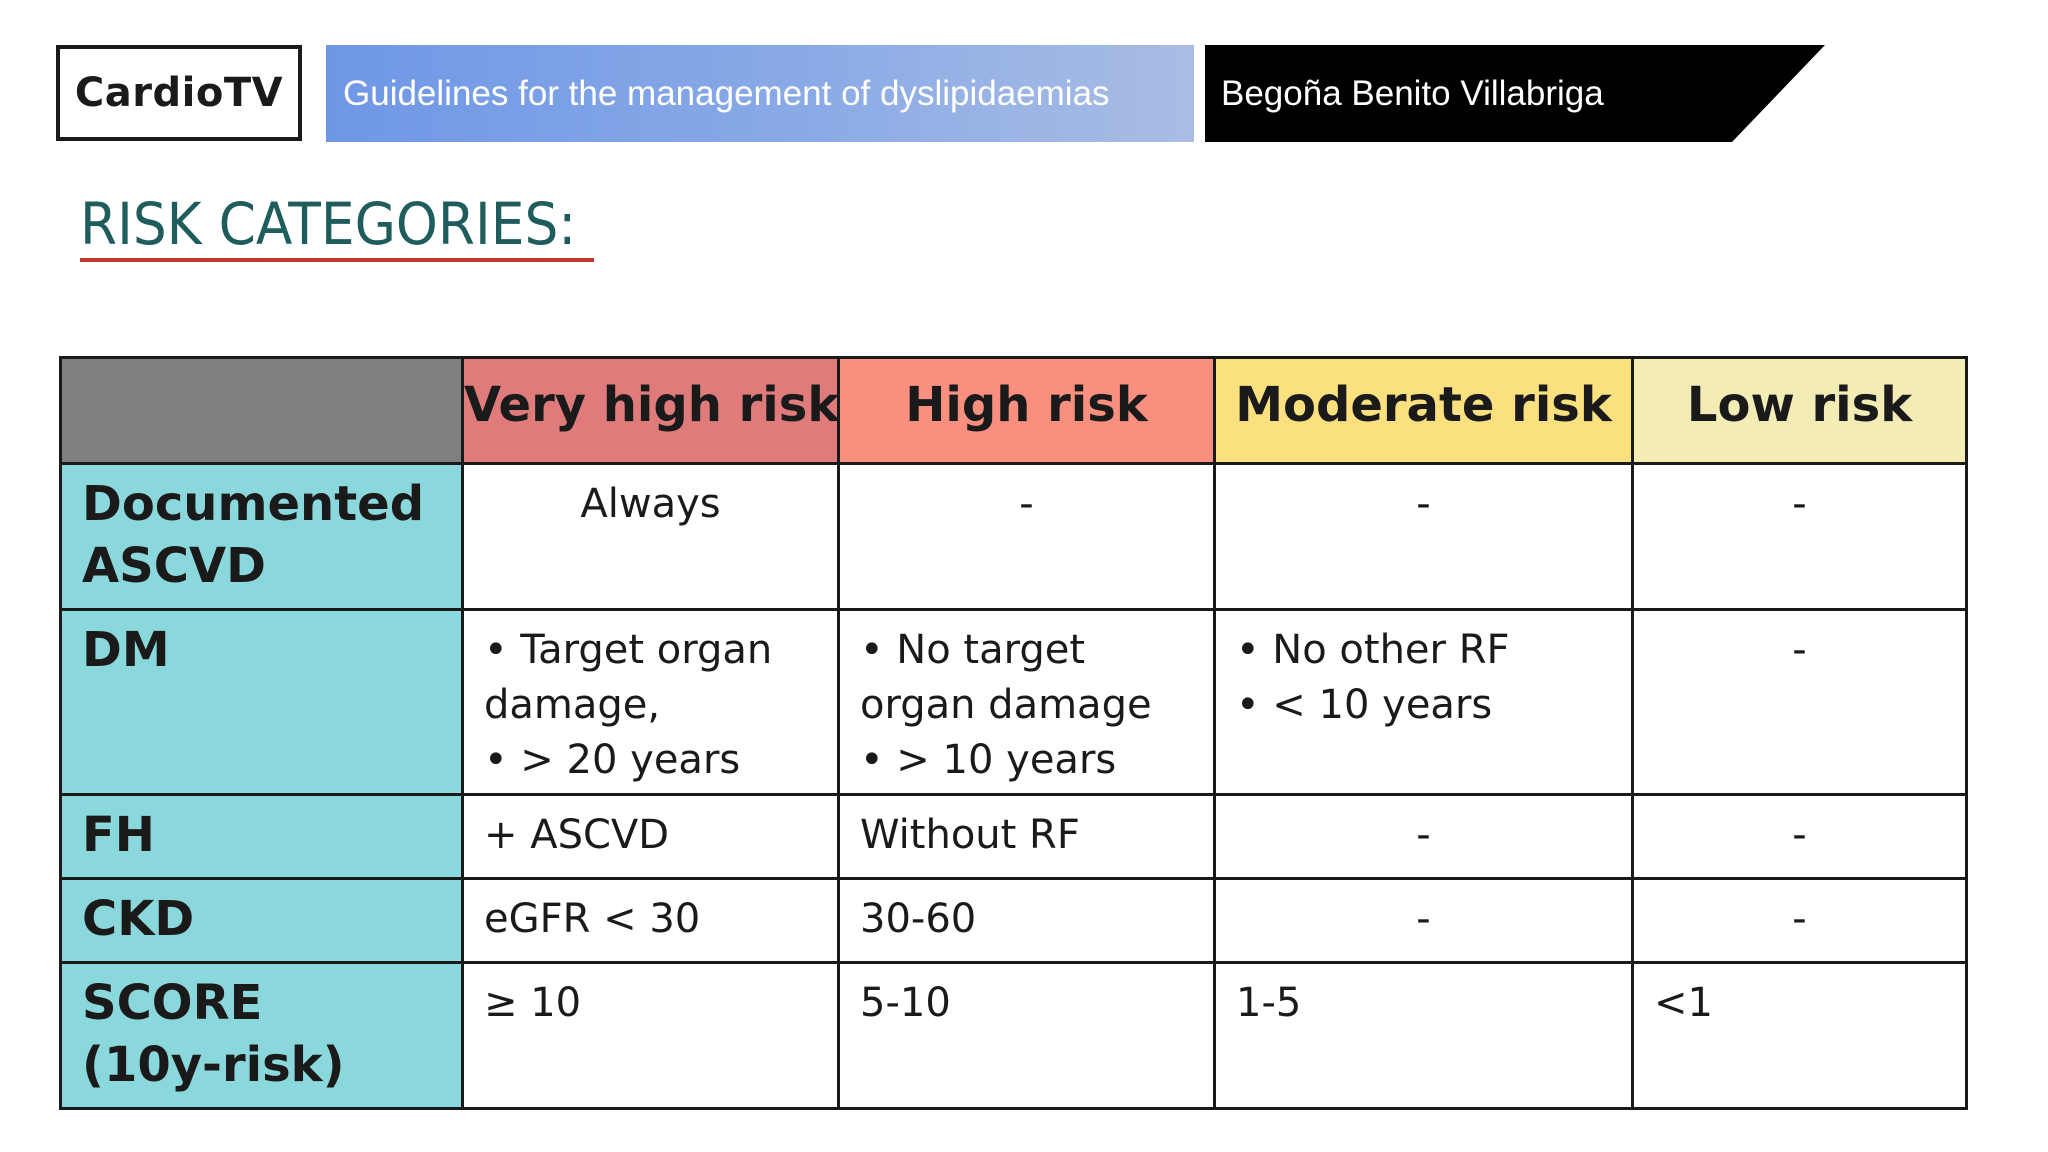  I want to click on cell-ascvd-low: -, so click(1799, 536).